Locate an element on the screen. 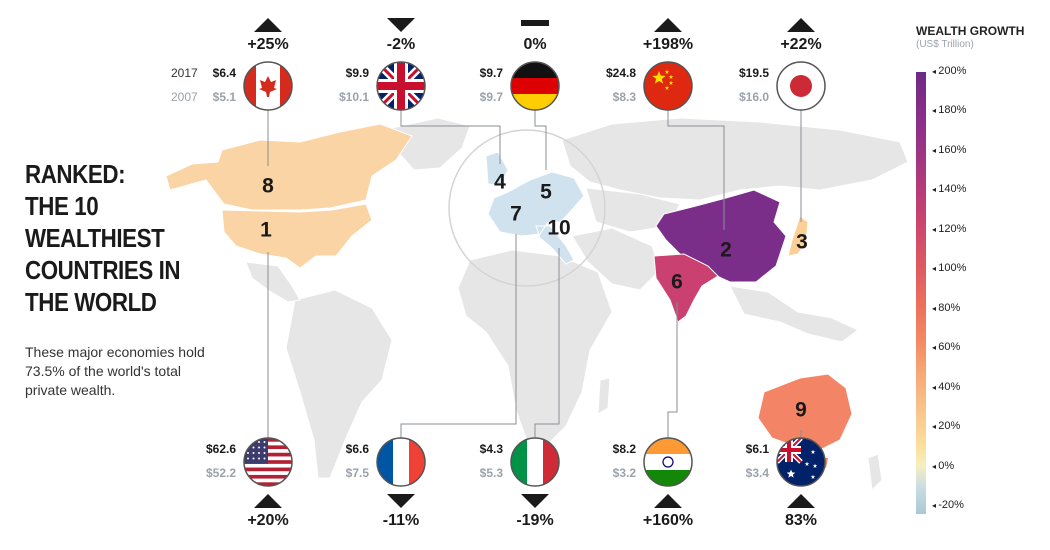  value-2017: $6.1 is located at coordinates (757, 449).